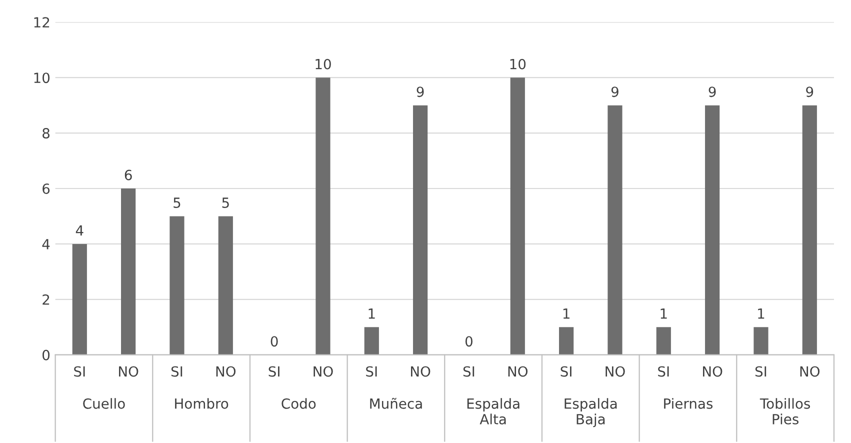 The image size is (851, 443). I want to click on text: Espalda Baja, so click(590, 413).